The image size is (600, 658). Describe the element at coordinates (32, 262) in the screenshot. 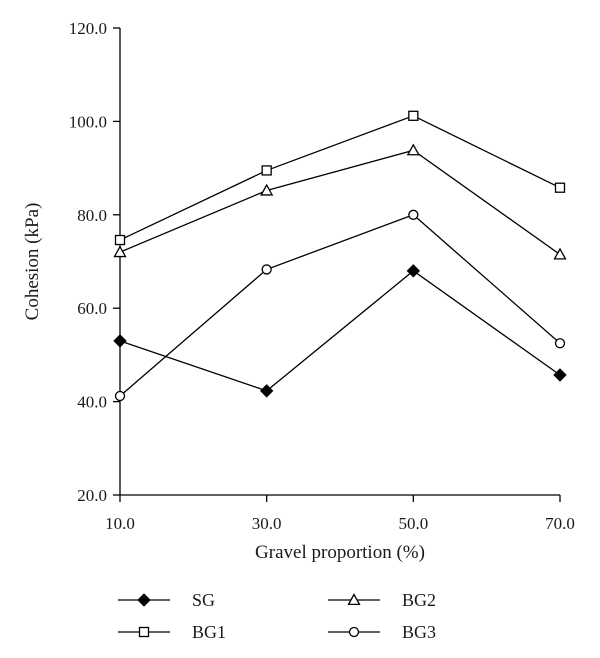

I see `y-axis-title: Cohesion (kPa)` at that location.